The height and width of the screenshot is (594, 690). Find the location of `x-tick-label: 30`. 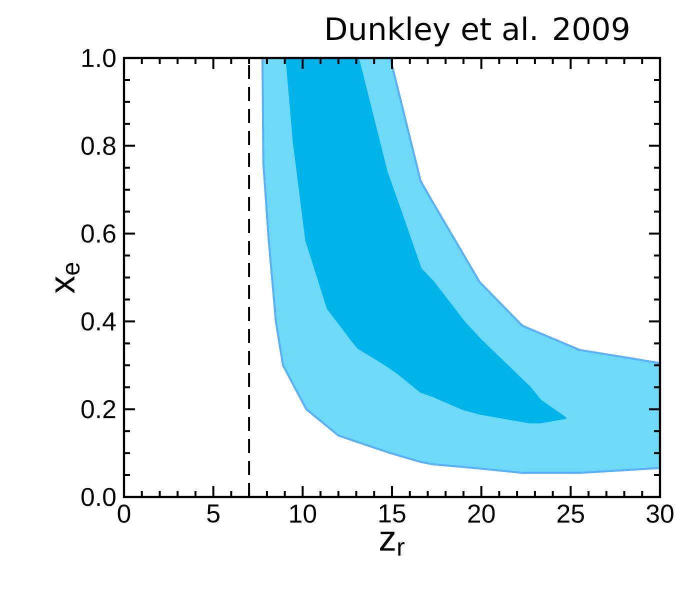

x-tick-label: 30 is located at coordinates (660, 513).